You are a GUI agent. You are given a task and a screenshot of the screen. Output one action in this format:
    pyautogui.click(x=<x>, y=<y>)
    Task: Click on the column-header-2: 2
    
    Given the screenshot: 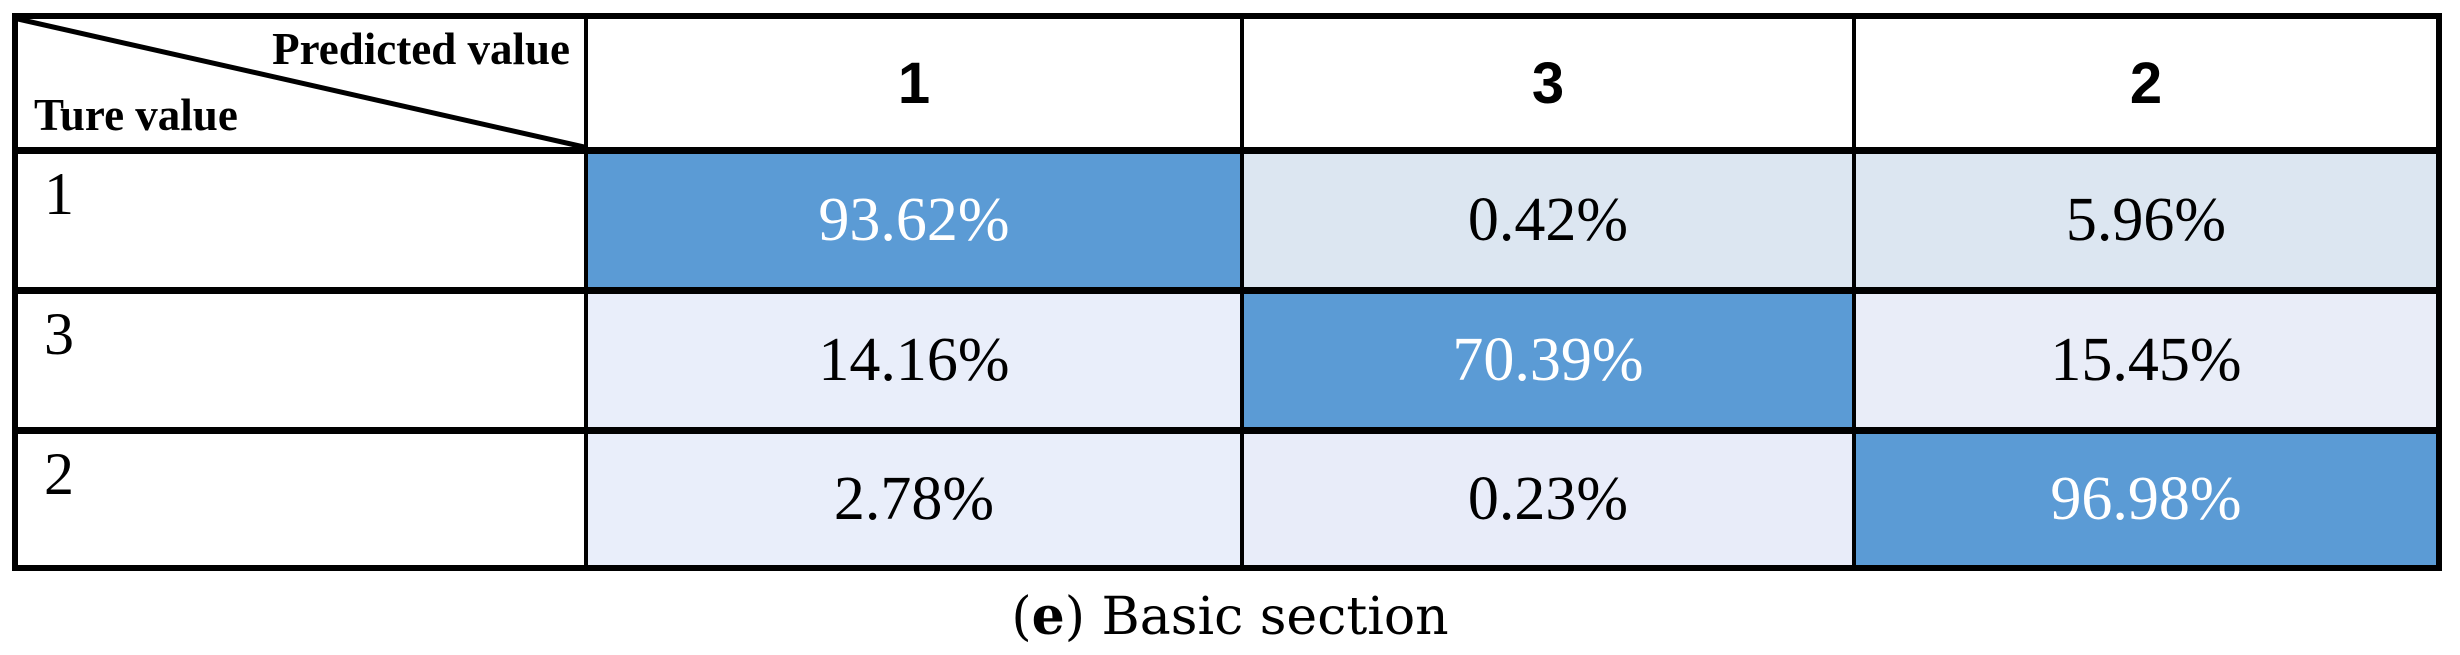 What is the action you would take?
    pyautogui.click(x=2146, y=83)
    